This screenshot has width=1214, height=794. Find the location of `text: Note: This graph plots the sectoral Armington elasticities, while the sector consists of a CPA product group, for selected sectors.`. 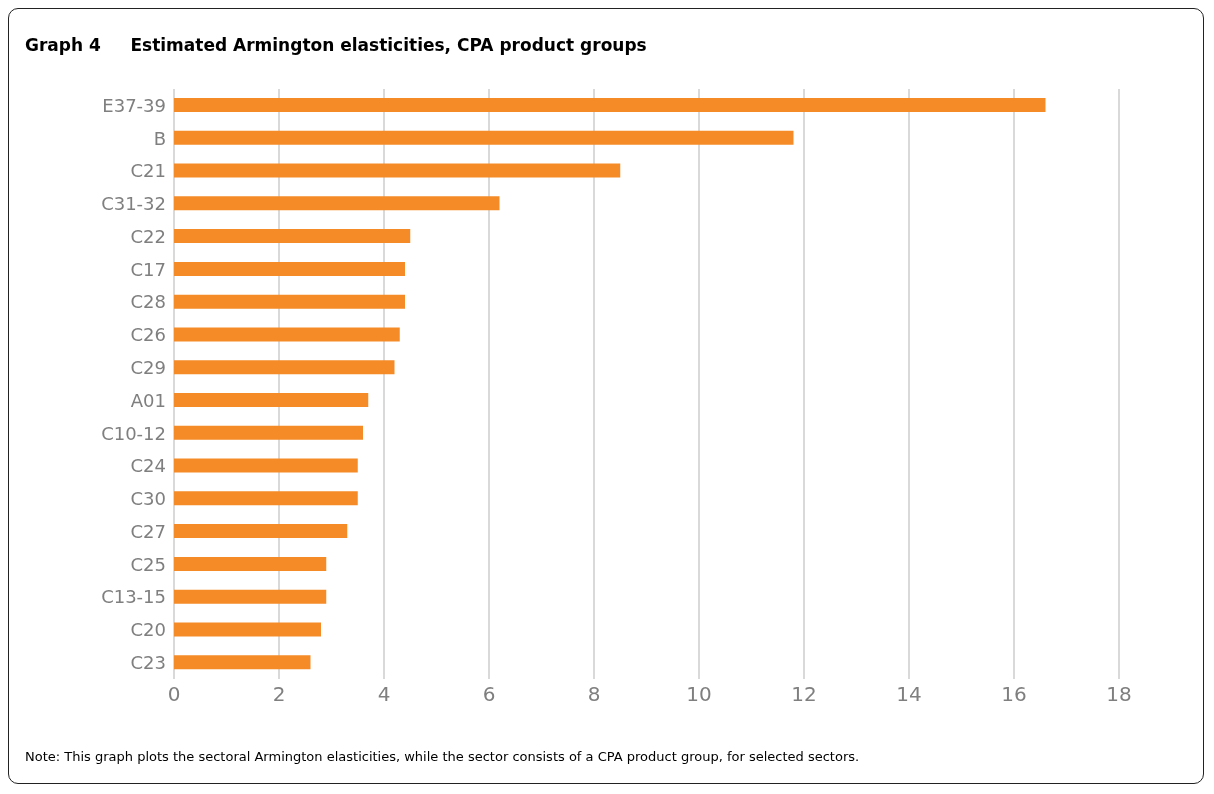

text: Note: This graph plots the sectoral Armington elasticities, while the sector consists of a CPA product group, for selected sectors. is located at coordinates (442, 756).